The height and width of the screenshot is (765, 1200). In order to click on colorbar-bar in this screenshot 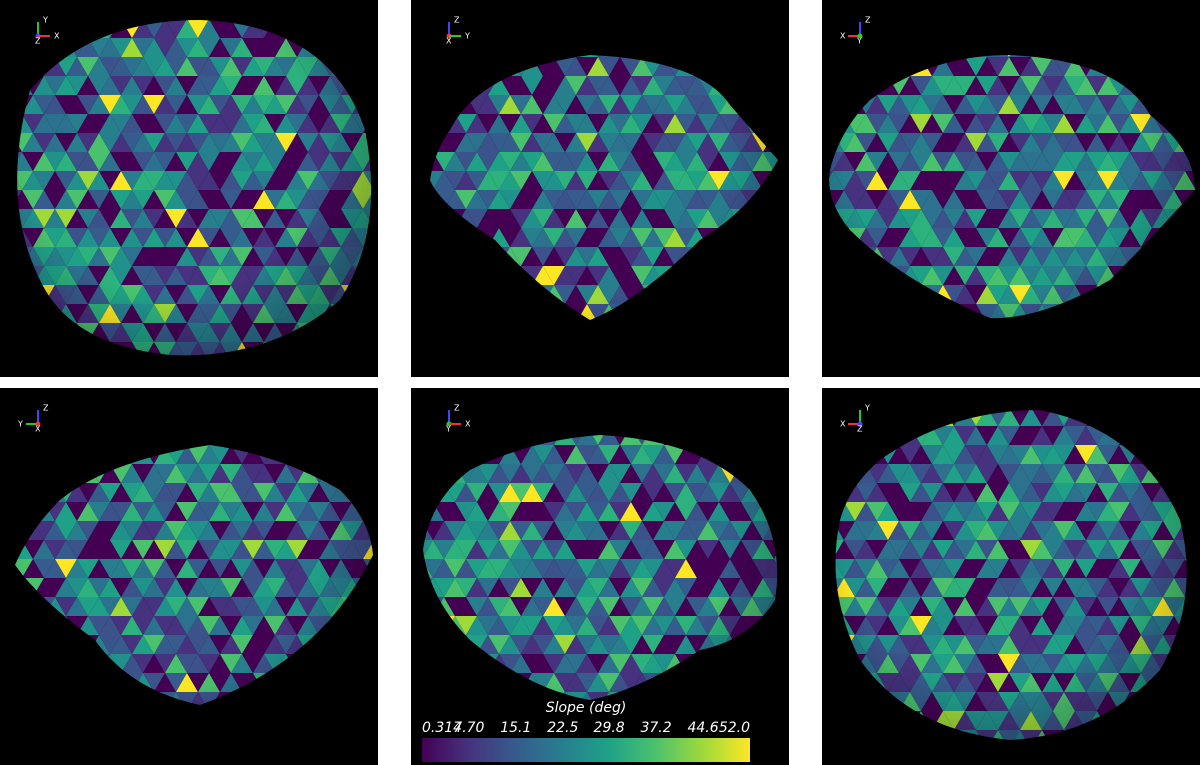, I will do `click(586, 750)`.